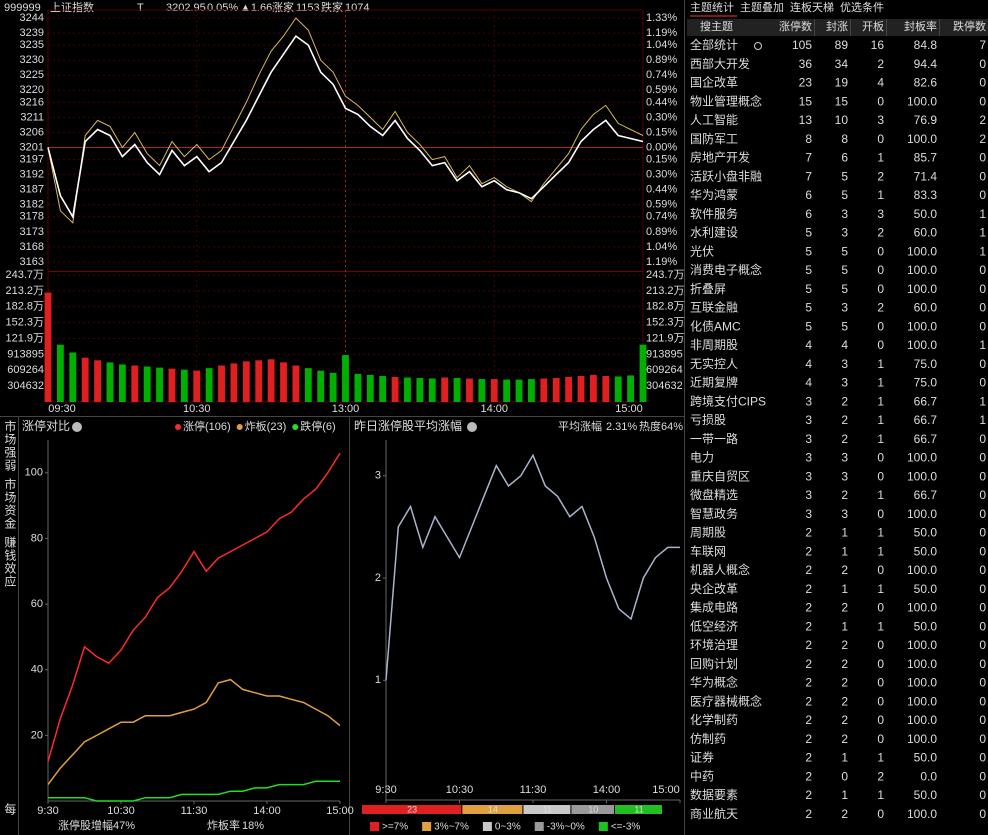 The image size is (988, 835). Describe the element at coordinates (340, 811) in the screenshot. I see `x-tick-label: 15:00` at that location.